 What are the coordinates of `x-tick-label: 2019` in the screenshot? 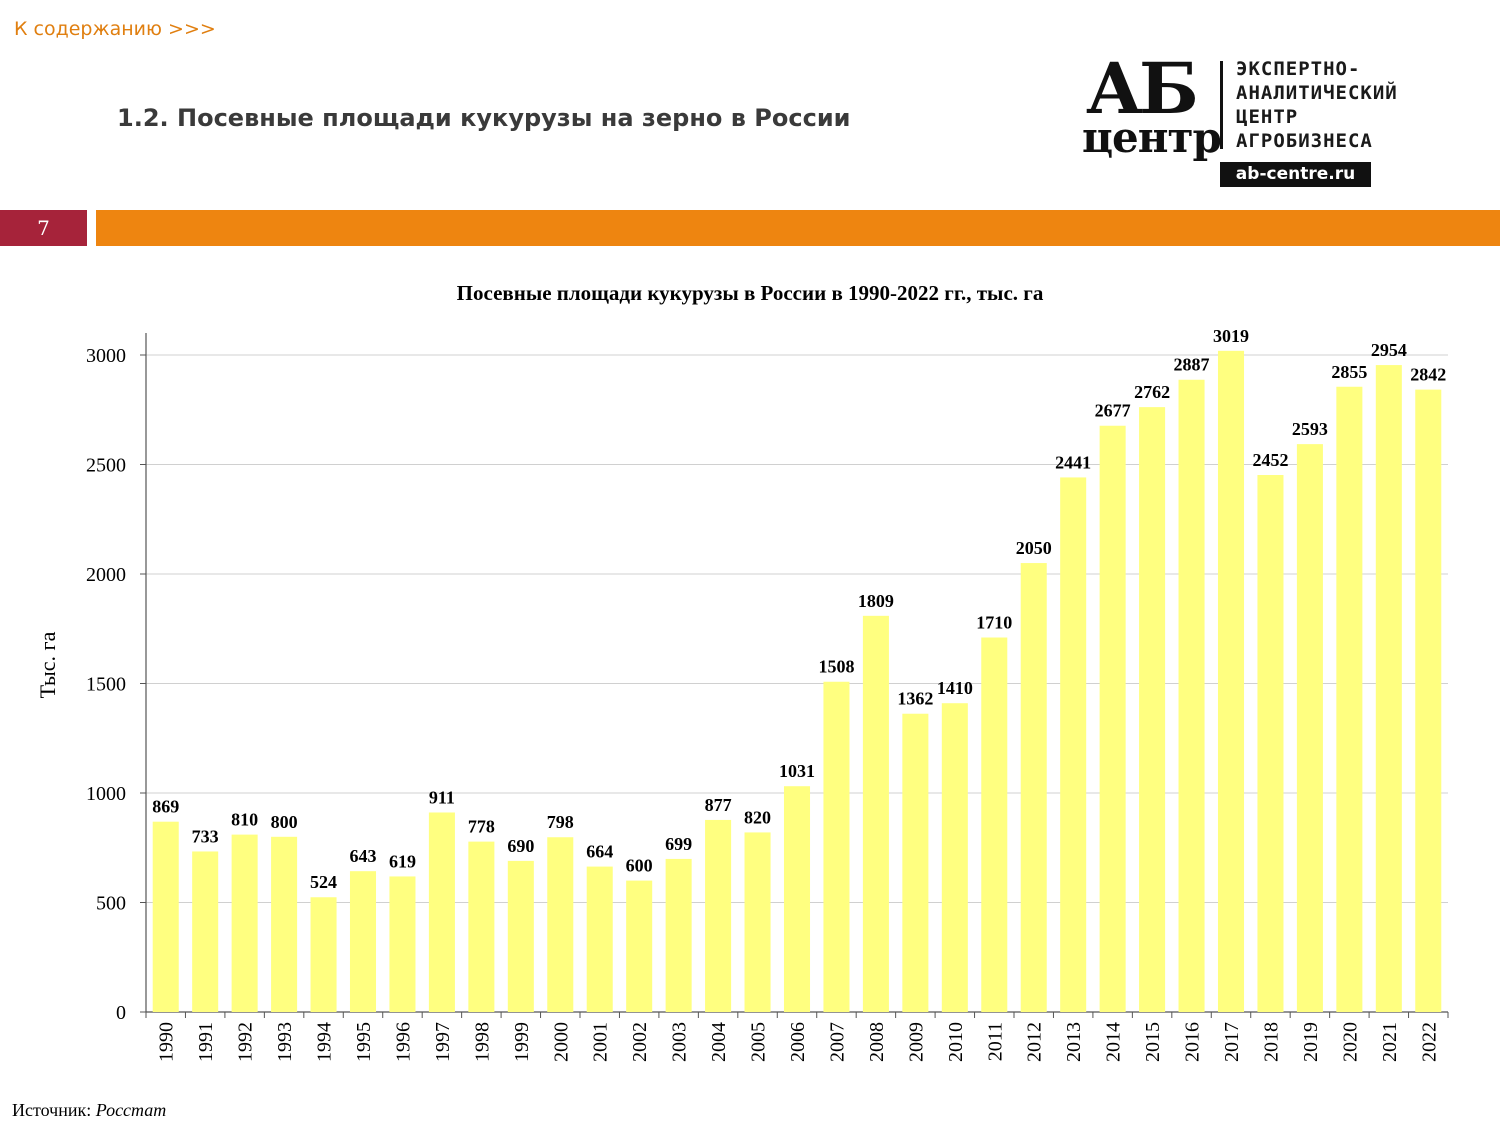 It's located at (1311, 1042).